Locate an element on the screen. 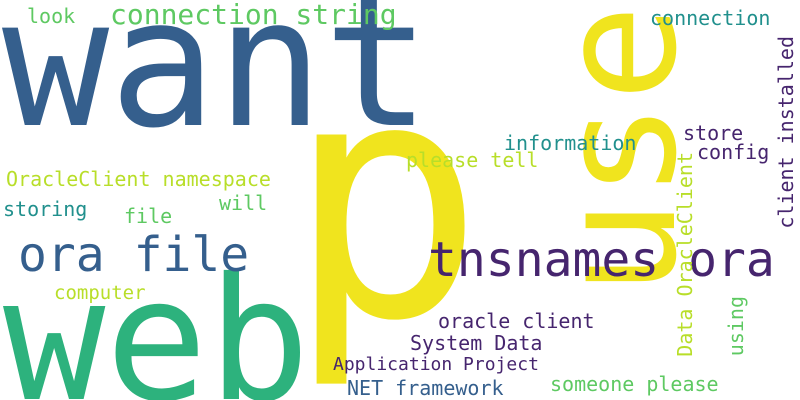 This screenshot has height=400, width=800. word-computer: computer is located at coordinates (100, 293).